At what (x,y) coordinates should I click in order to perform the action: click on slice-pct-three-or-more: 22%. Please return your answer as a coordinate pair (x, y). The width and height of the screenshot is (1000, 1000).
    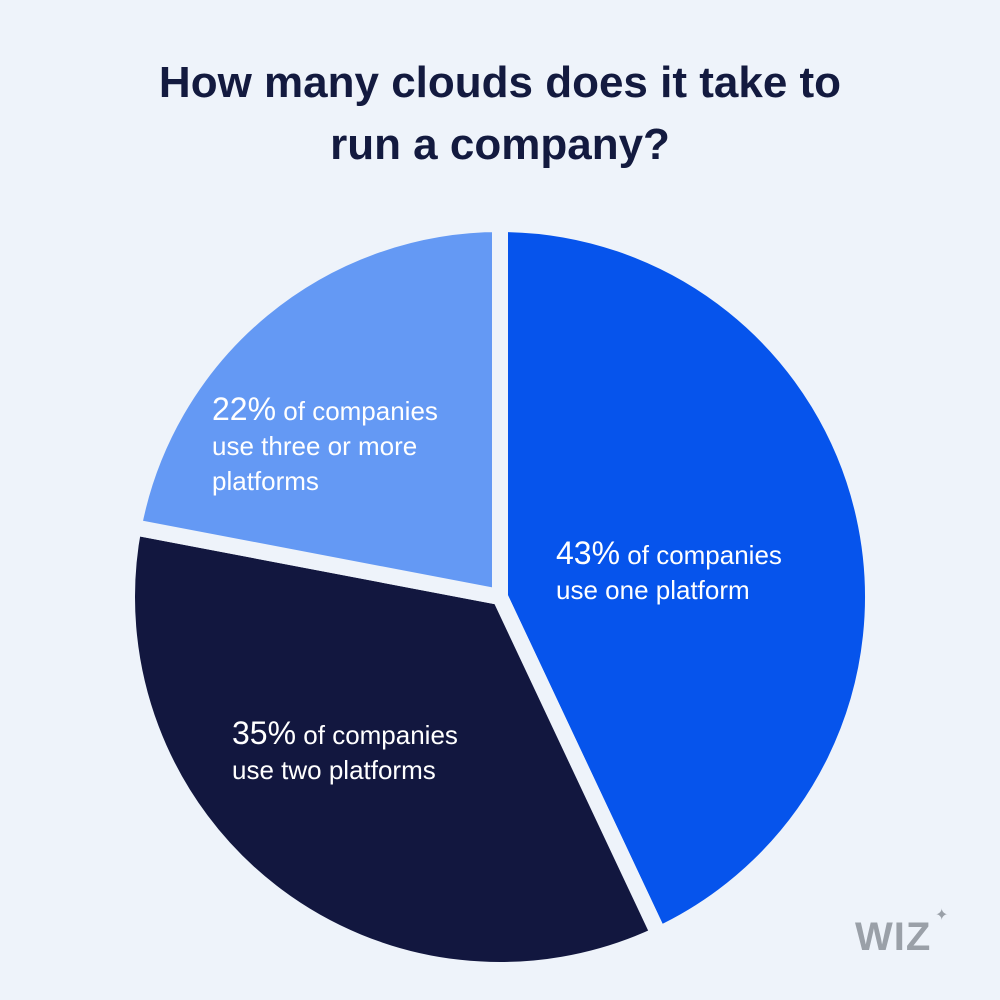
    Looking at the image, I should click on (244, 409).